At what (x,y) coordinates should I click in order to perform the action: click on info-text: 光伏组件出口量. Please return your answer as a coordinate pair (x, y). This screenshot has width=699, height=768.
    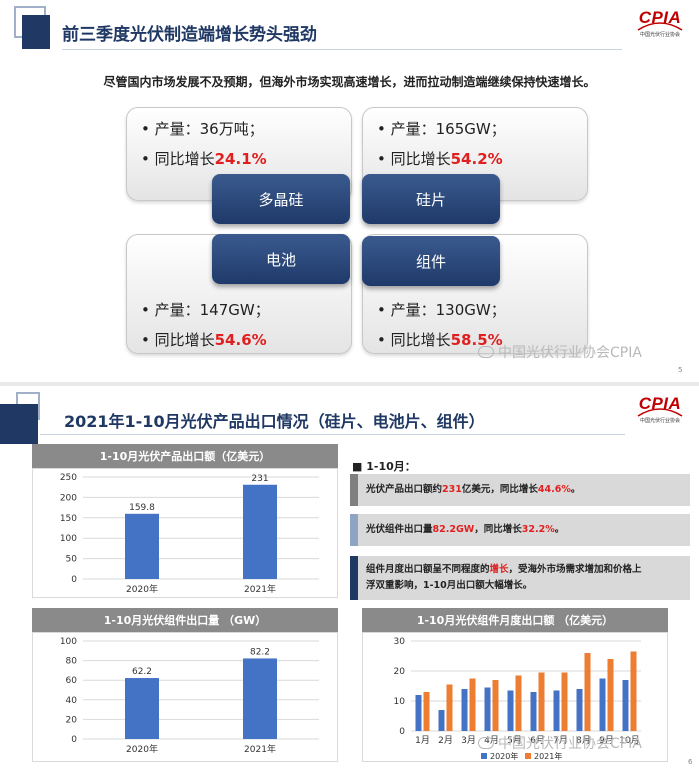
    Looking at the image, I should click on (399, 529).